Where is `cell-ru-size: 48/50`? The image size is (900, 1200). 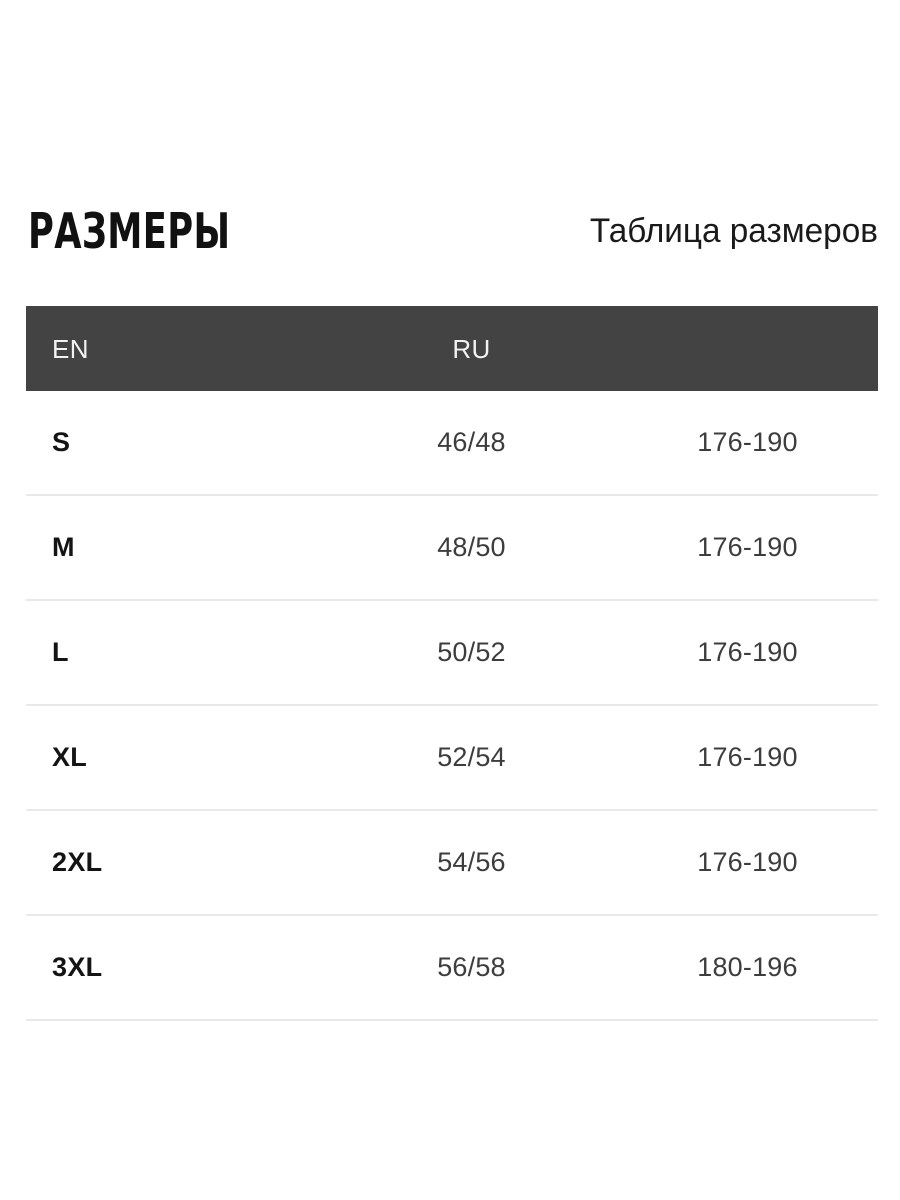
cell-ru-size: 48/50 is located at coordinates (471, 547).